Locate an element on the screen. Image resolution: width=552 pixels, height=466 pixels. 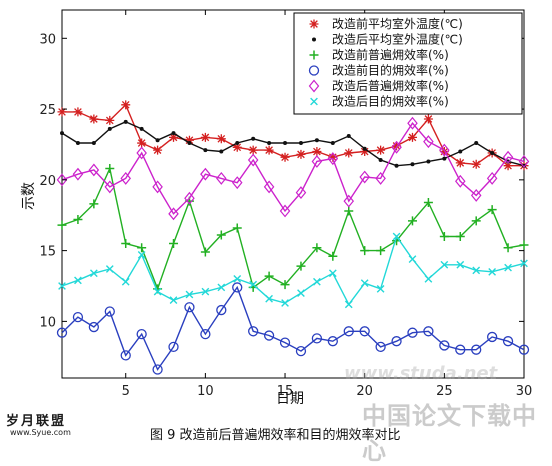
legend-item: 改造前普遍㶲效率(%) is located at coordinates (379, 54).